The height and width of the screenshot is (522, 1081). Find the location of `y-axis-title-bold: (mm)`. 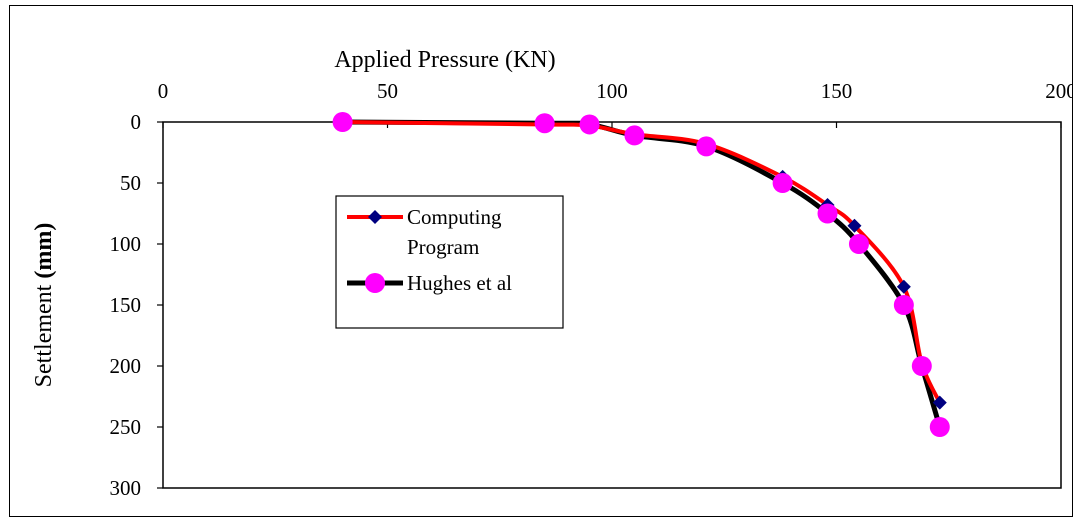

y-axis-title-bold: (mm) is located at coordinates (44, 251).